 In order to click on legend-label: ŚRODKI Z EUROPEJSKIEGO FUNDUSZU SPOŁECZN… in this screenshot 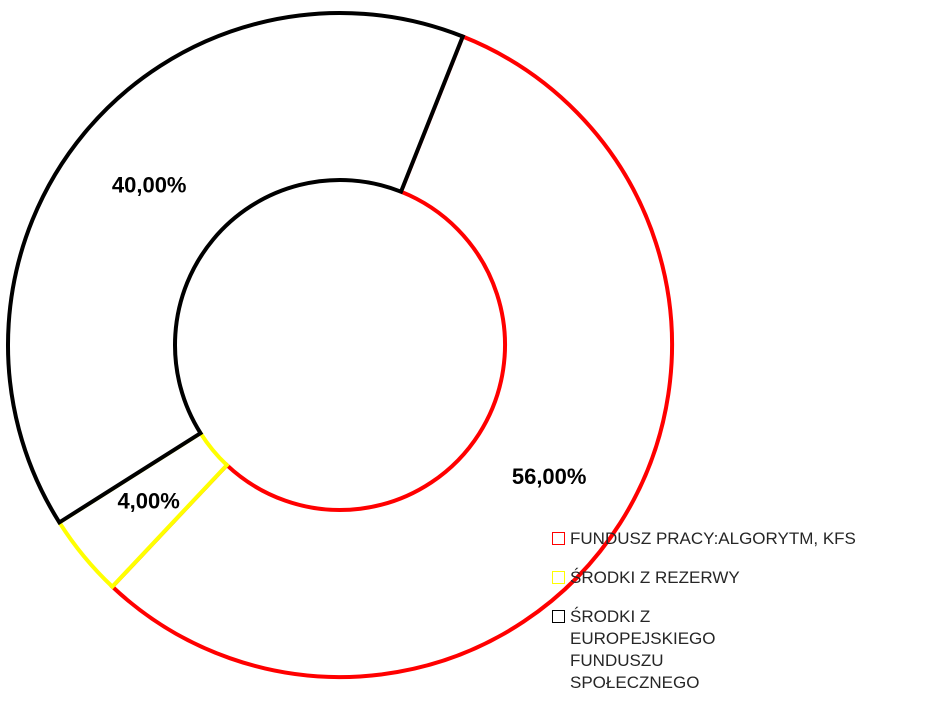, I will do `click(643, 649)`.